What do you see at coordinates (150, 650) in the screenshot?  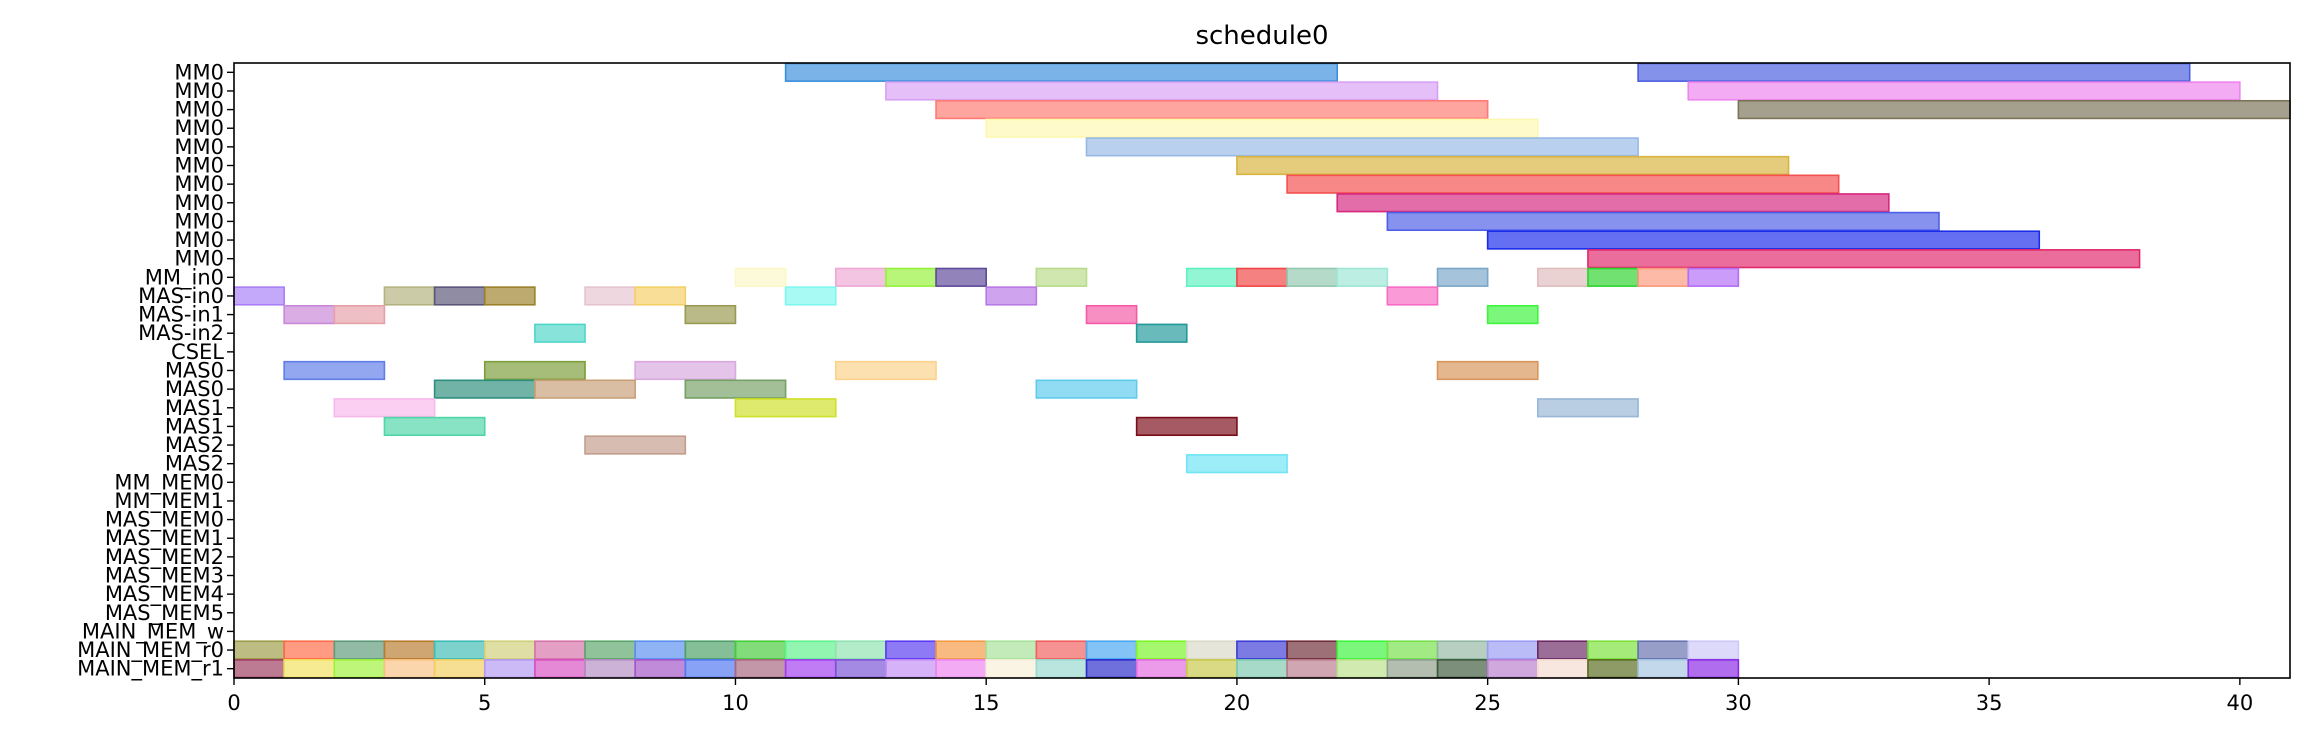 I see `row-label: MAIN_MEM_r0` at bounding box center [150, 650].